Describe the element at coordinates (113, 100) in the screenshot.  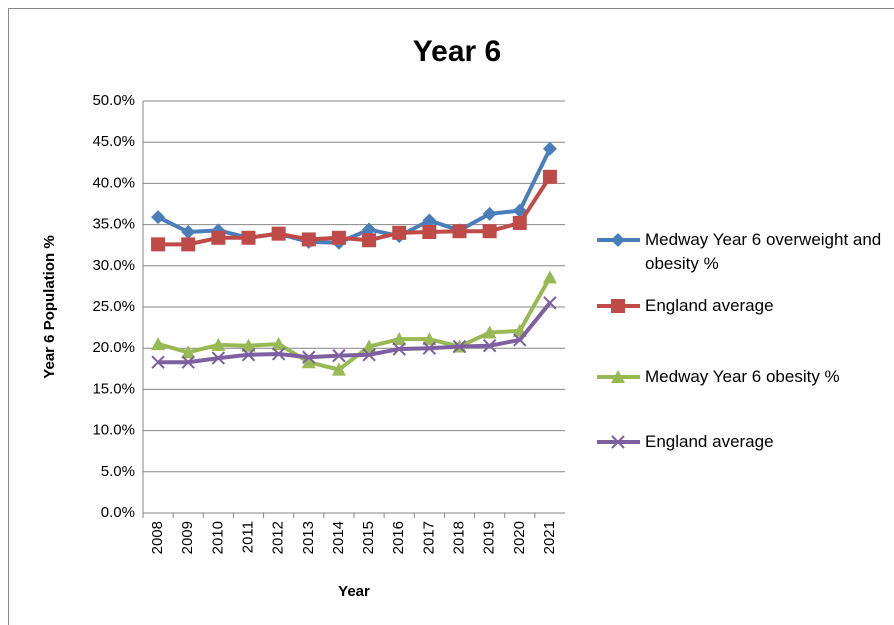
I see `y-tick-label: 50.0%` at that location.